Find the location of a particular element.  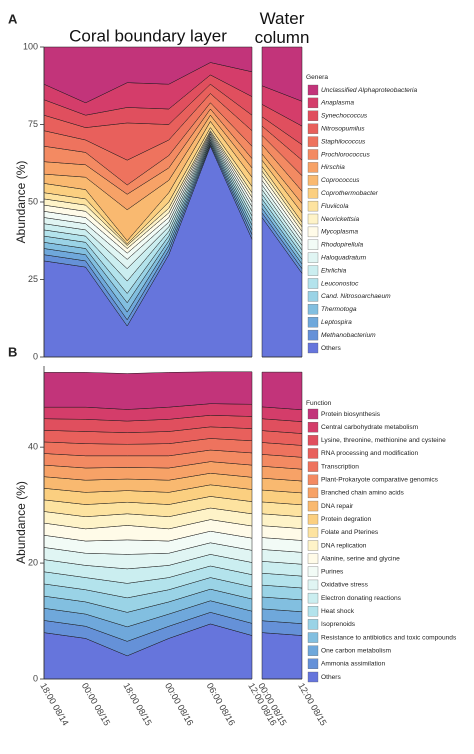

legend-label: Central carbohydrate metabolism is located at coordinates (370, 427).